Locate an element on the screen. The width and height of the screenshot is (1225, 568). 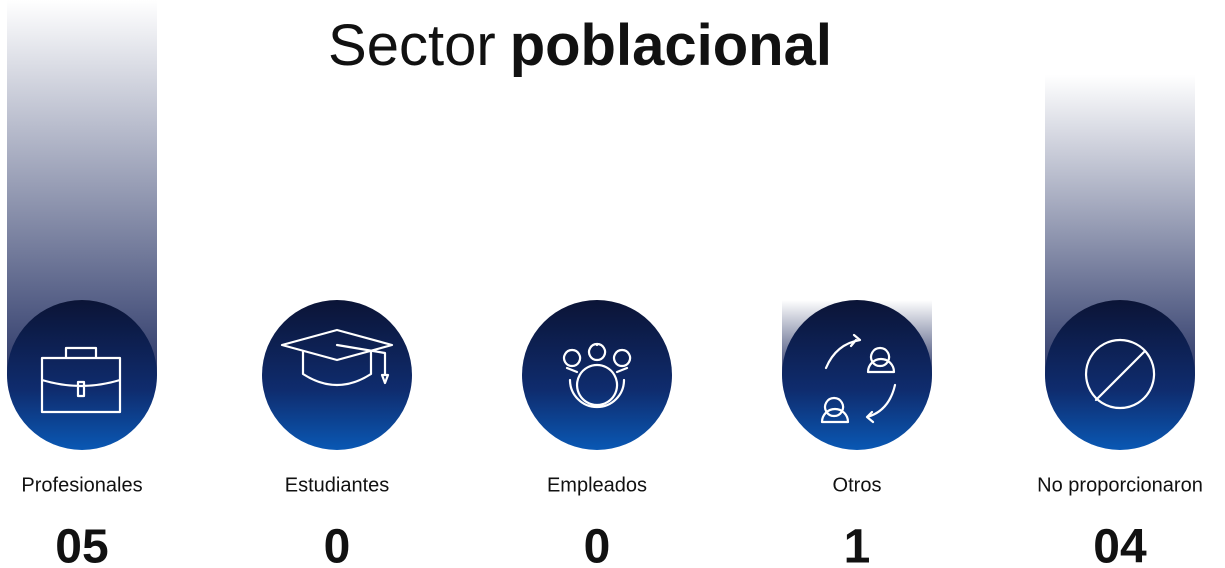
chart-title: Sector poblacional is located at coordinates (580, 45).